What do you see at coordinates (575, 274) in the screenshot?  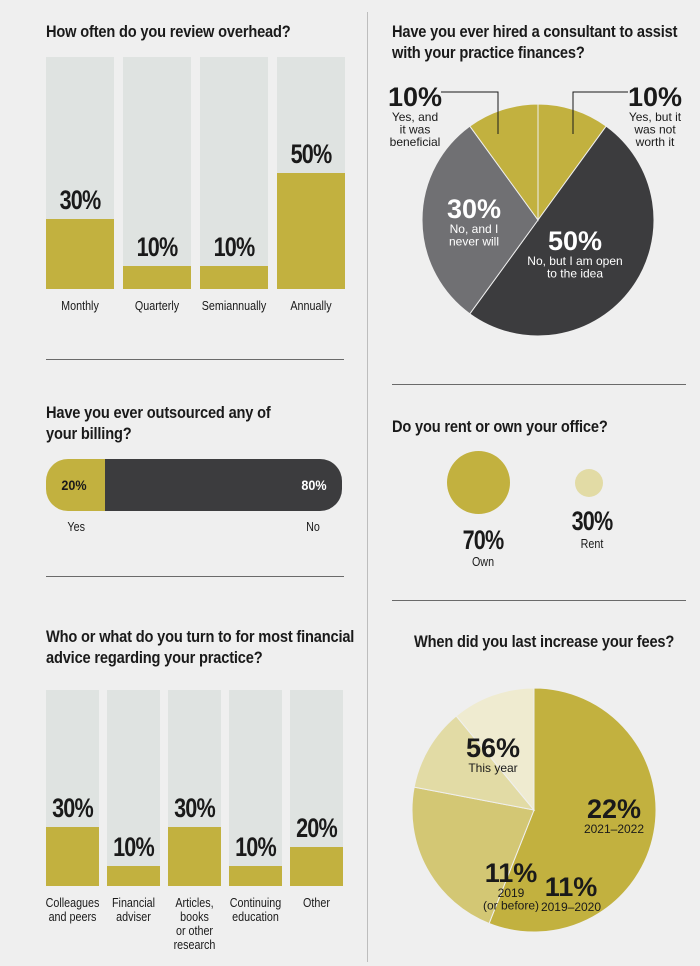 I see `consultant-slice-text: to the idea` at bounding box center [575, 274].